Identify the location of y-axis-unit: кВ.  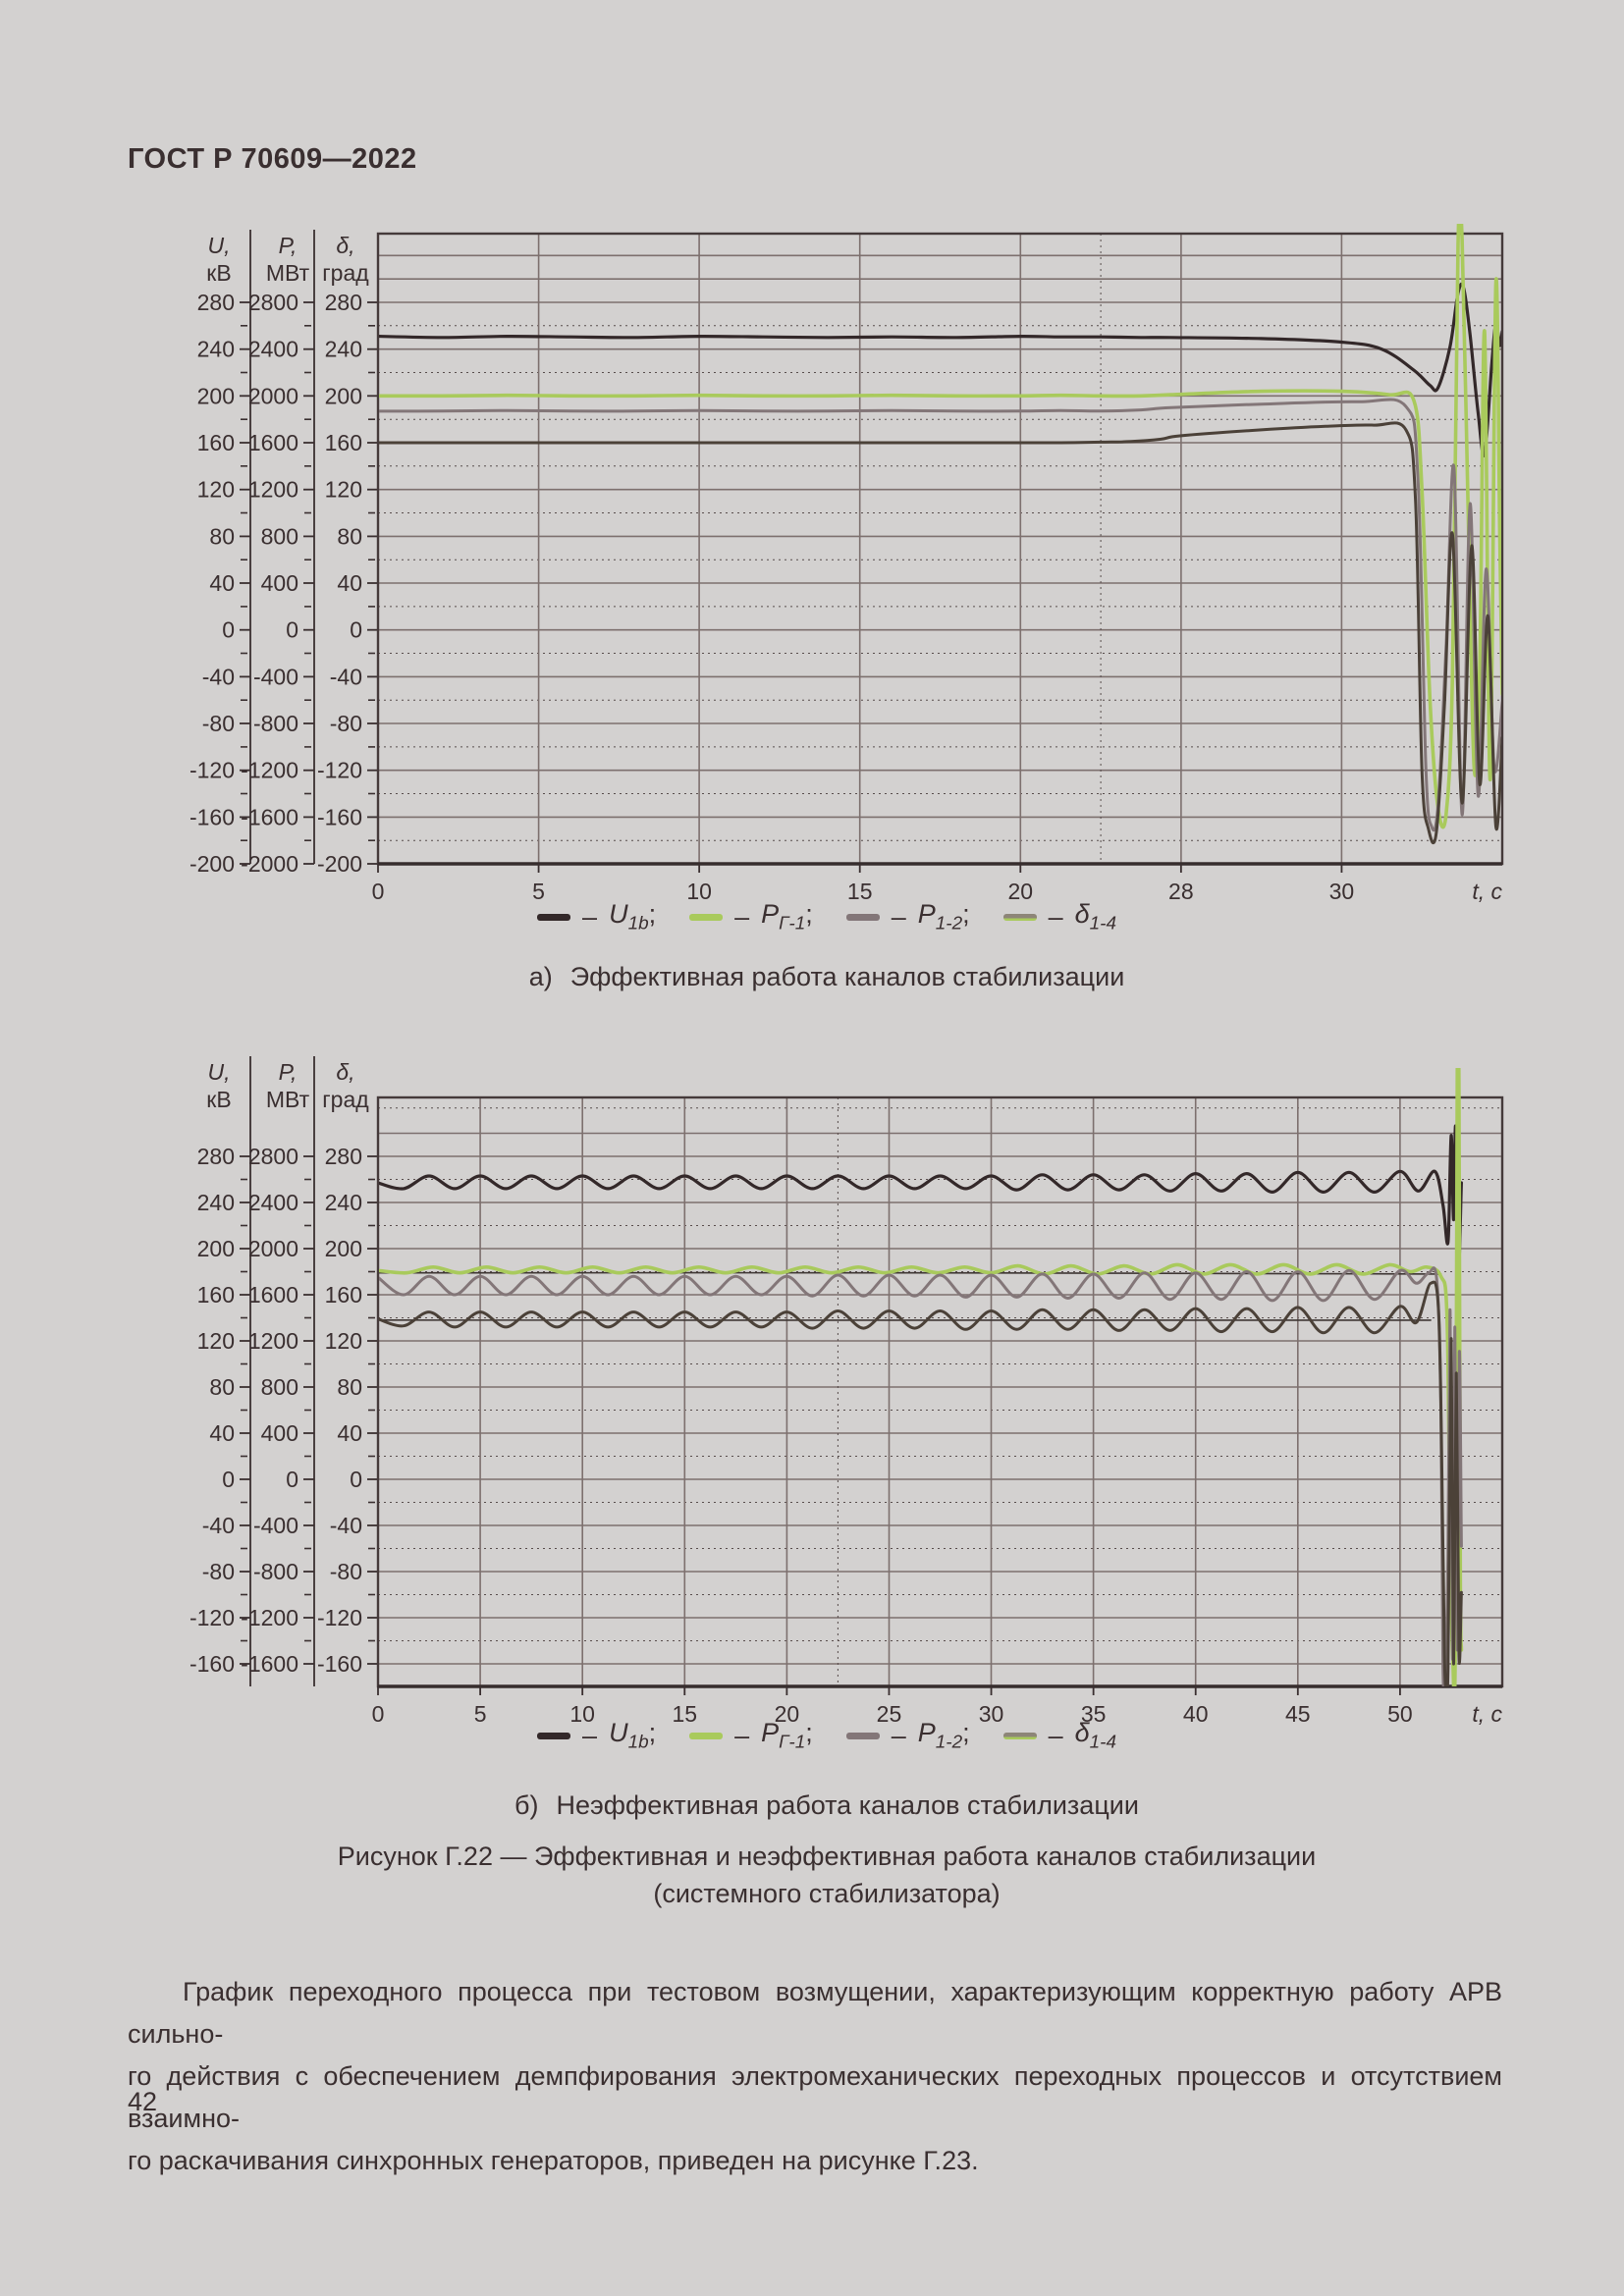
(218, 1099).